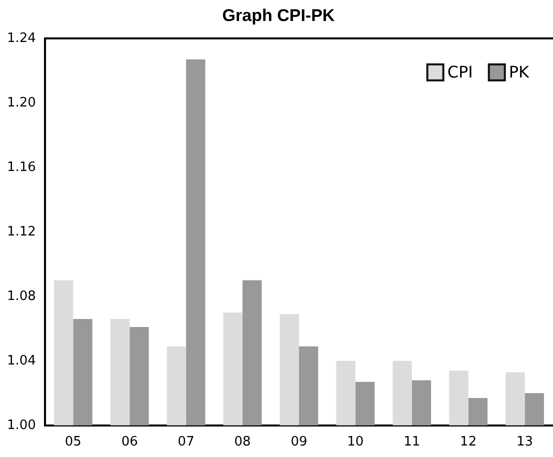 The image size is (553, 457). Describe the element at coordinates (21, 360) in the screenshot. I see `y-tick-label: 1.04` at that location.